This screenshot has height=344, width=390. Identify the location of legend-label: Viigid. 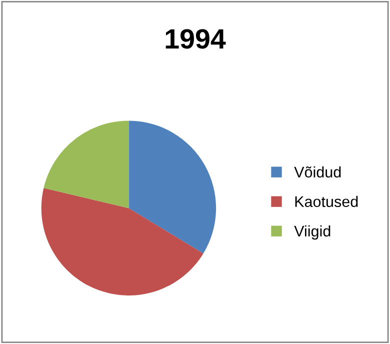
(312, 232).